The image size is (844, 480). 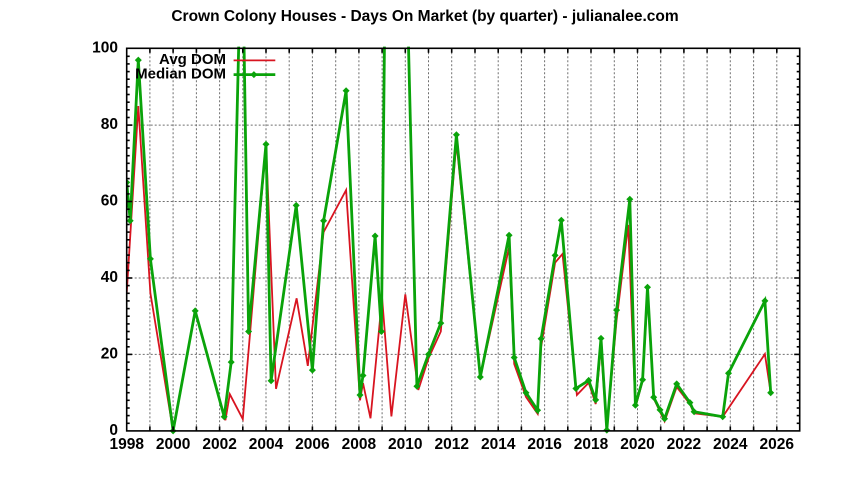 I want to click on svg-text: Median DOM, so click(x=180, y=73).